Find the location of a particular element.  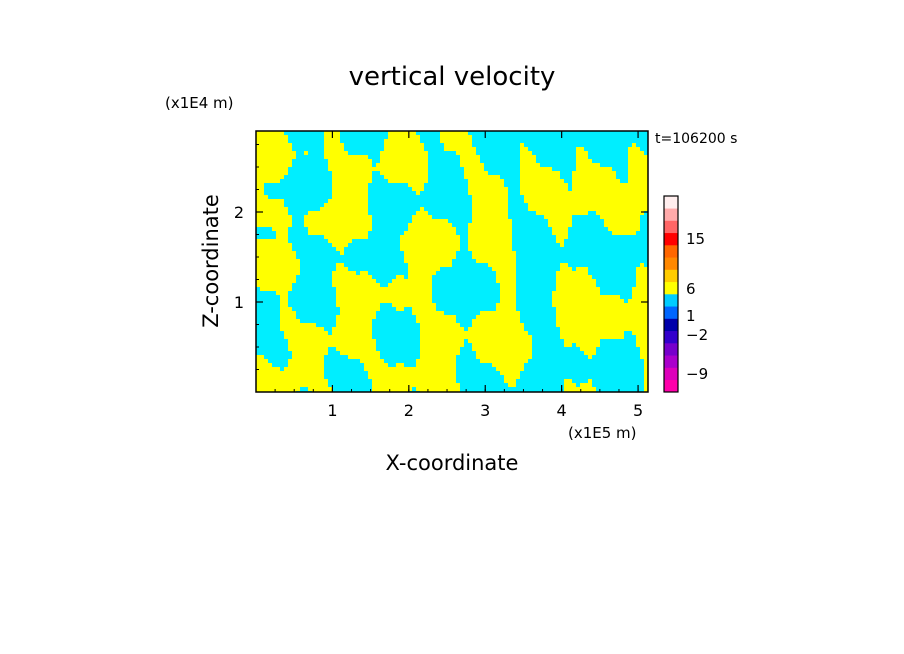

chart-title: vertical velocity is located at coordinates (452, 77).